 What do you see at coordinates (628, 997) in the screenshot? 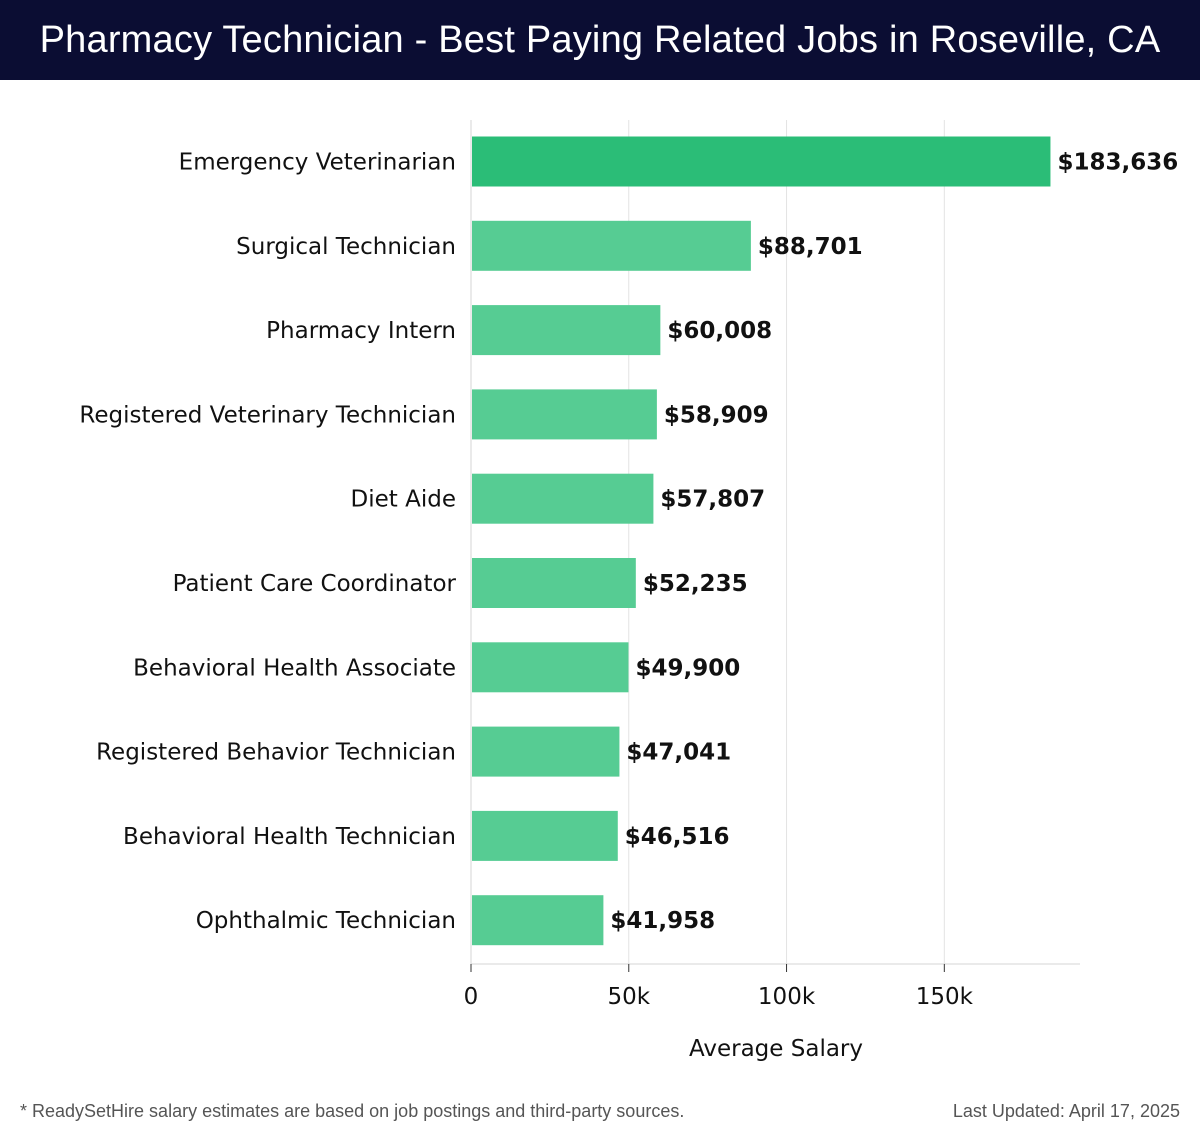
I see `x-tick-label: 50k` at bounding box center [628, 997].